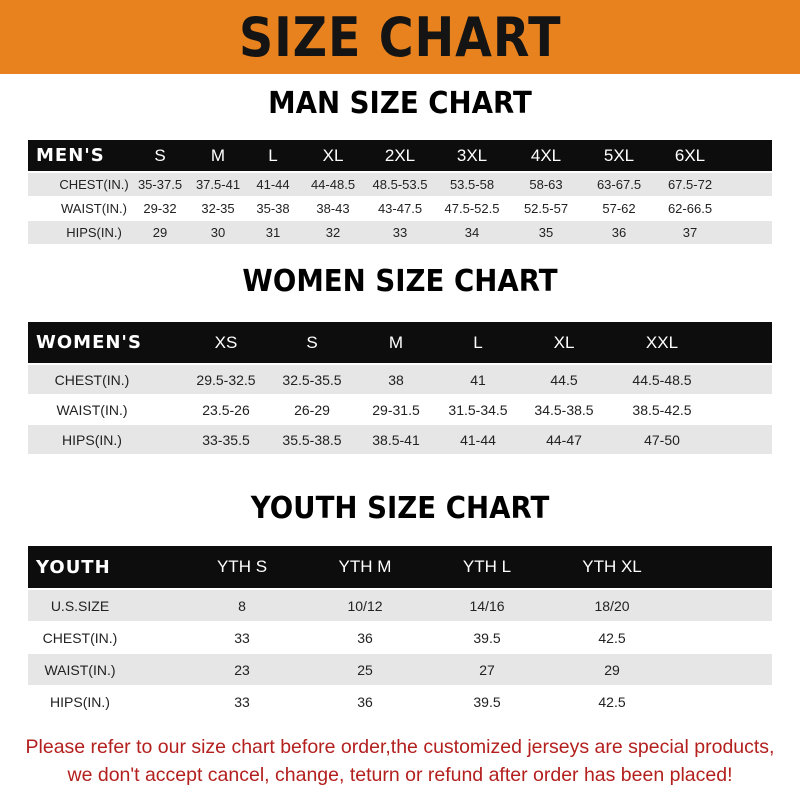  What do you see at coordinates (242, 566) in the screenshot?
I see `size-header-cell: YTH S` at bounding box center [242, 566].